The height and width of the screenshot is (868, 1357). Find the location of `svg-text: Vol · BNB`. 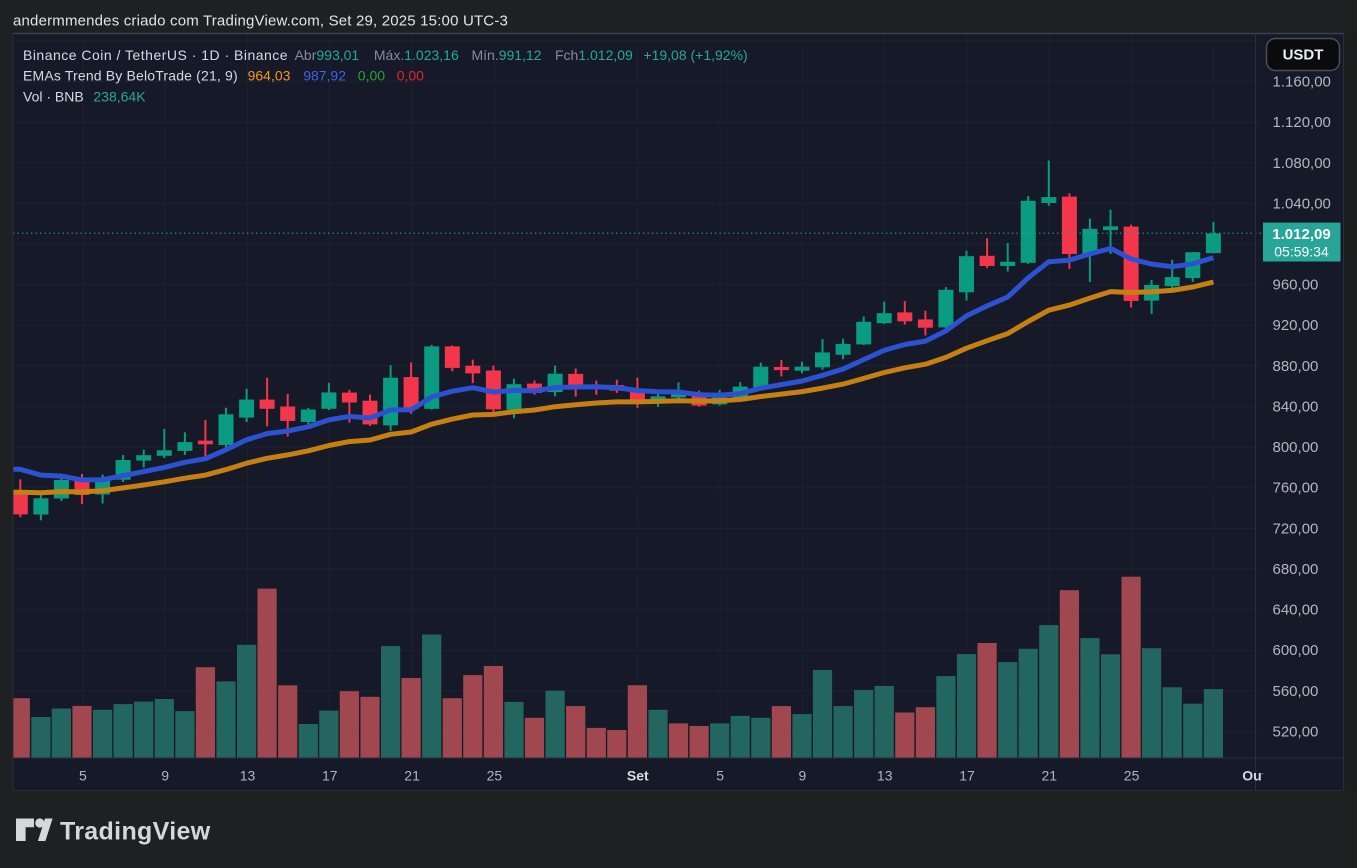

svg-text: Vol · BNB is located at coordinates (53, 97).